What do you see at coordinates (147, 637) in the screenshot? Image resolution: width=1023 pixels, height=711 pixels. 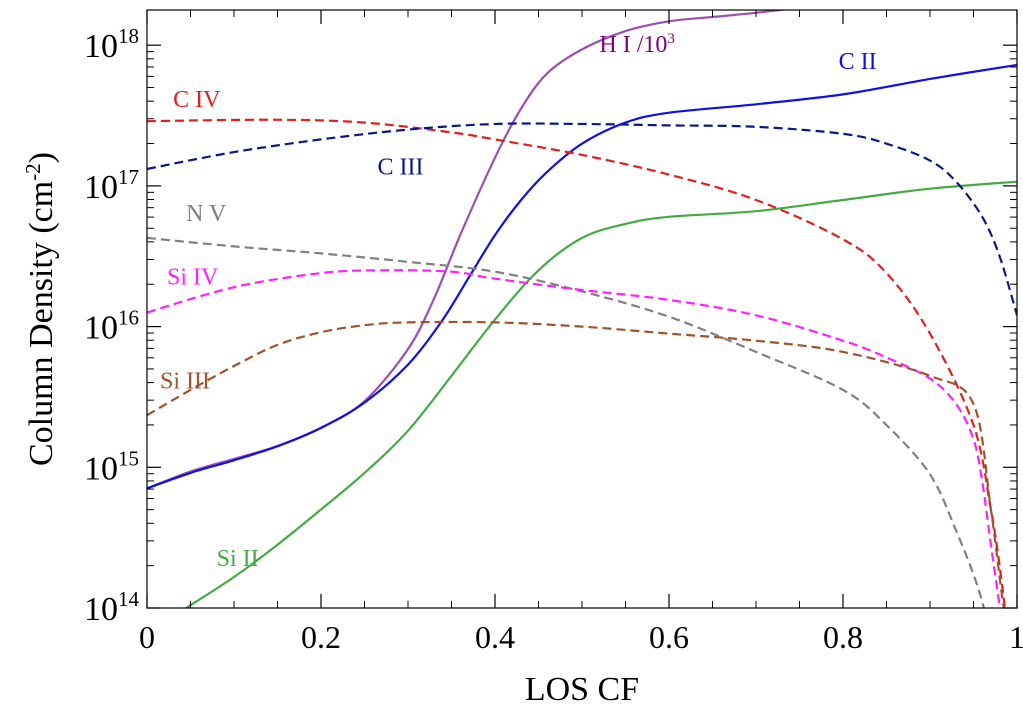 I see `x-tick-label: 0` at bounding box center [147, 637].